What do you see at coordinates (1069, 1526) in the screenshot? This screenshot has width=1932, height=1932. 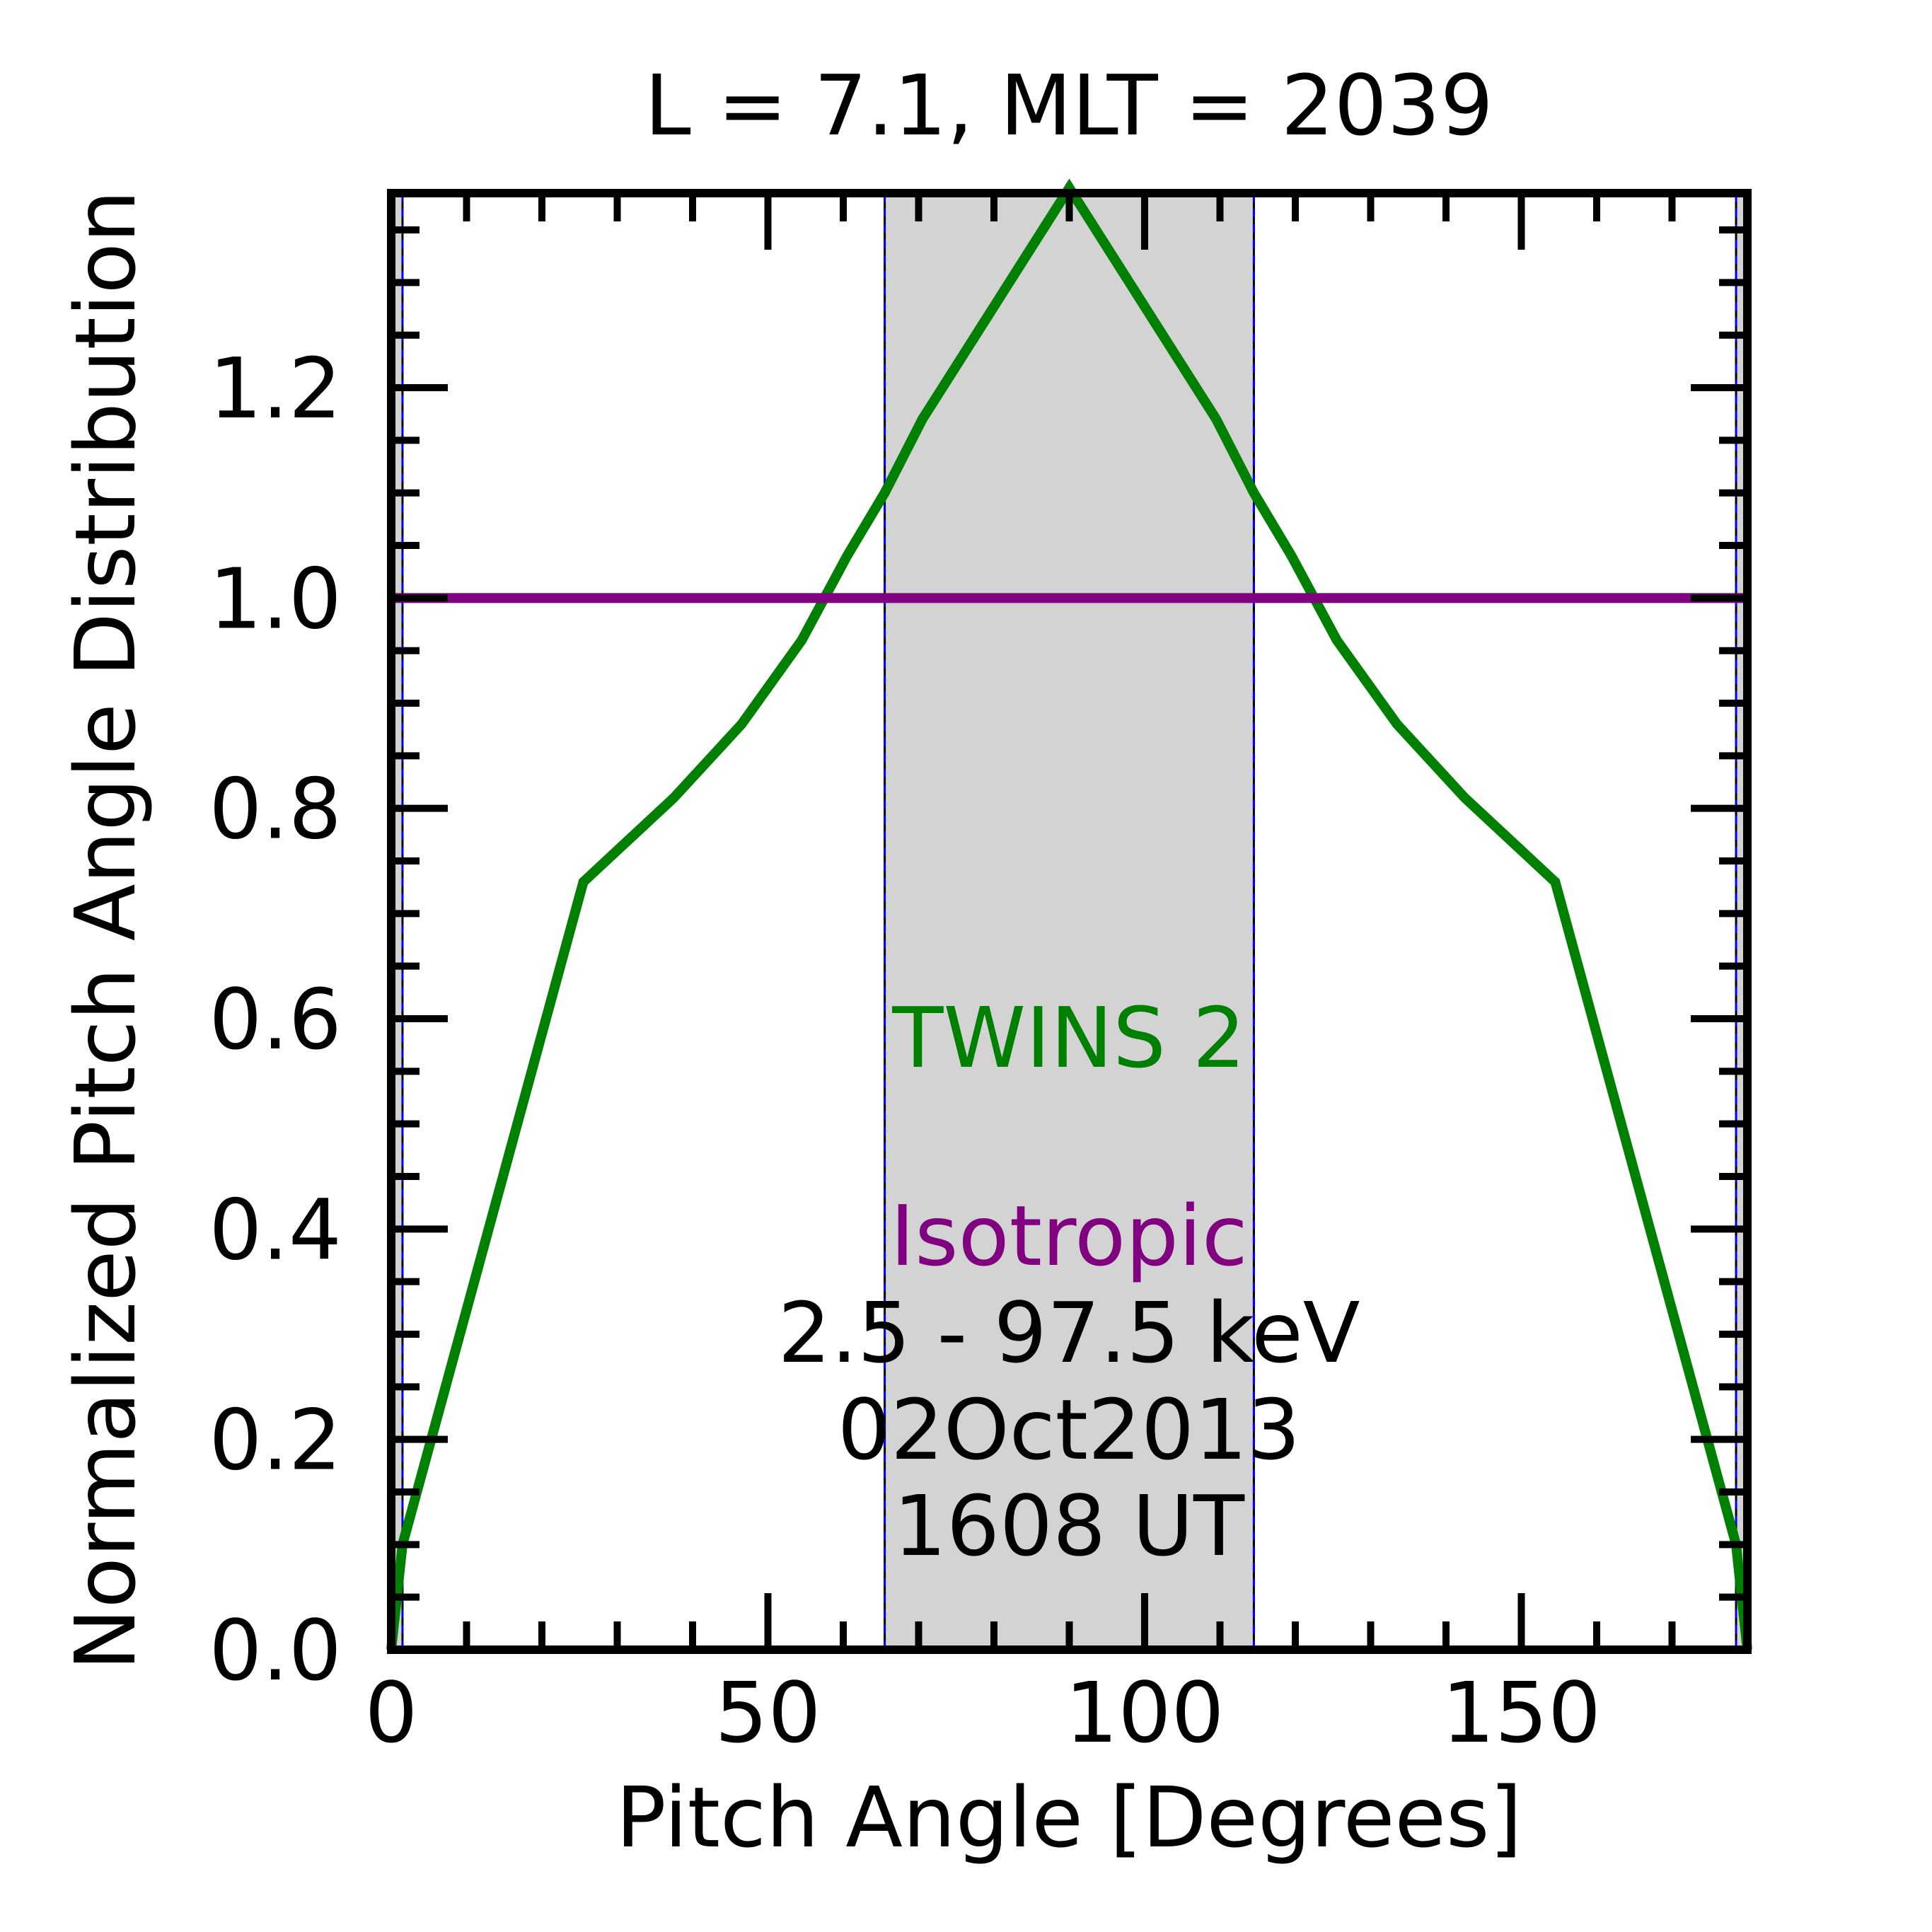 I see `time-label: 1608 UT` at bounding box center [1069, 1526].